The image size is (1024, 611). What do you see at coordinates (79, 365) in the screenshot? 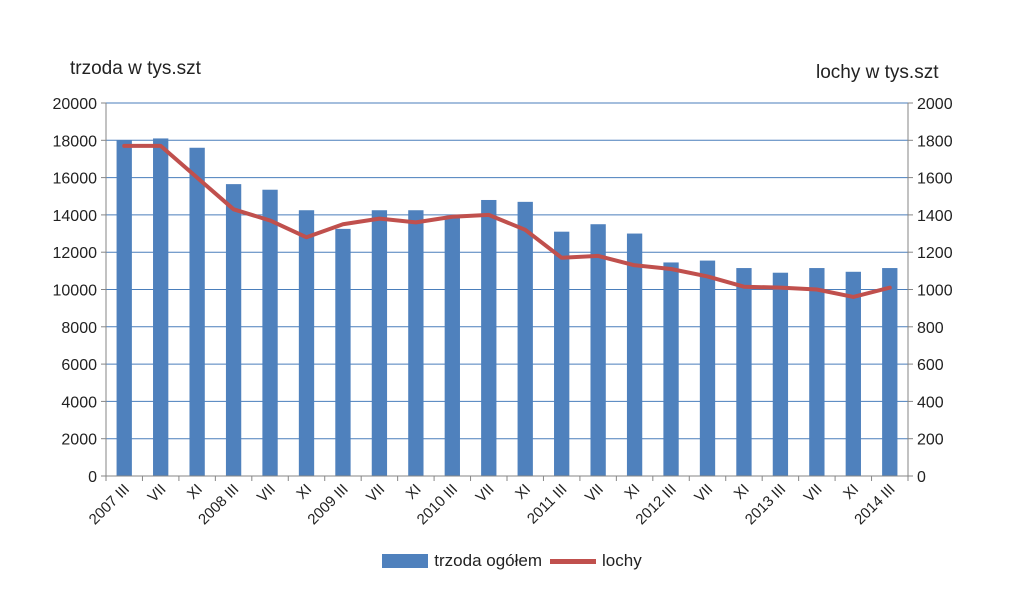
I see `left-tick-label: 6000` at bounding box center [79, 365].